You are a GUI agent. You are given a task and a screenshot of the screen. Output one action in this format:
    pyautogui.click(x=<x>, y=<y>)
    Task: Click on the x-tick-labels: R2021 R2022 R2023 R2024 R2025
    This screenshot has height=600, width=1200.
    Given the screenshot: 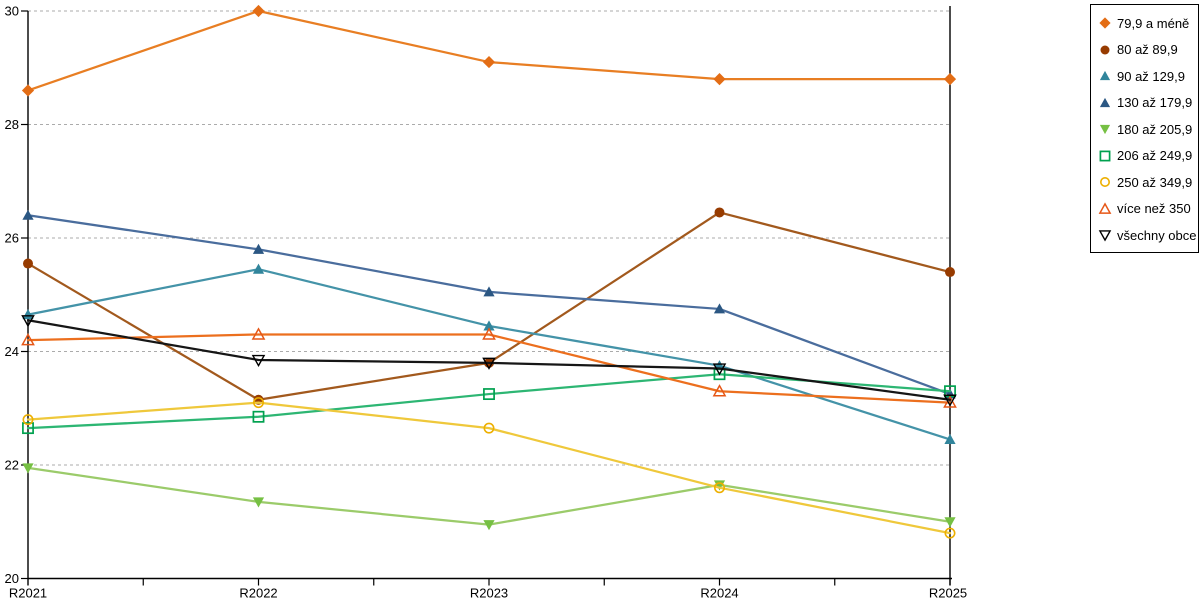 What is the action you would take?
    pyautogui.click(x=488, y=589)
    